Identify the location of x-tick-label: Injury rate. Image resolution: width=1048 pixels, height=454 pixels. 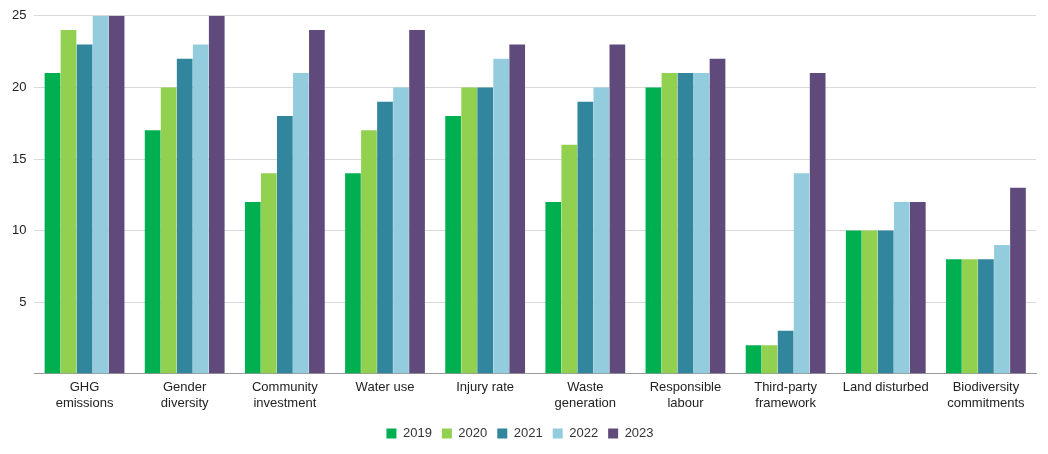
(485, 387).